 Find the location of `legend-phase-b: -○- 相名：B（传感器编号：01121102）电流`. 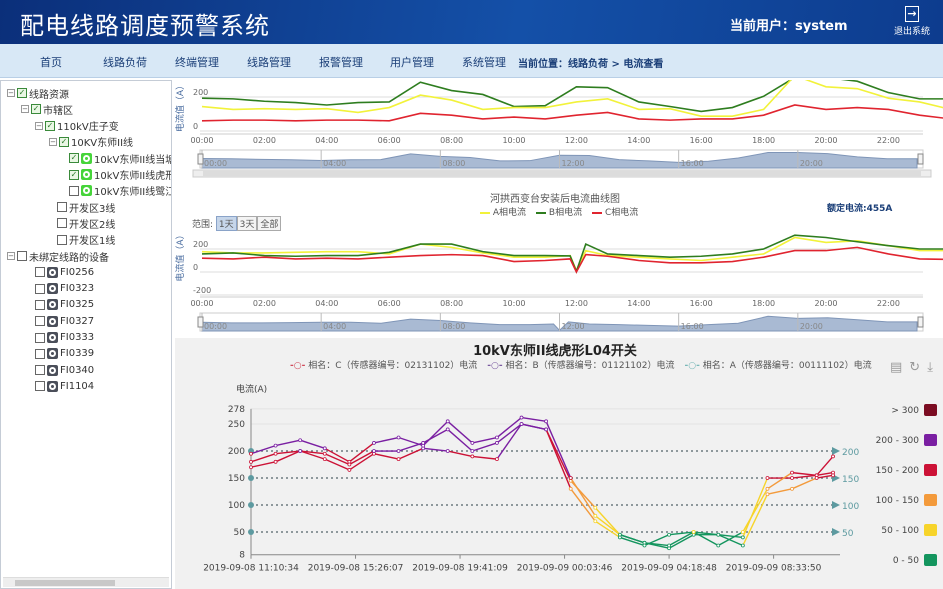

legend-phase-b: -○- 相名：B（传感器编号：01121102）电流 is located at coordinates (581, 366).